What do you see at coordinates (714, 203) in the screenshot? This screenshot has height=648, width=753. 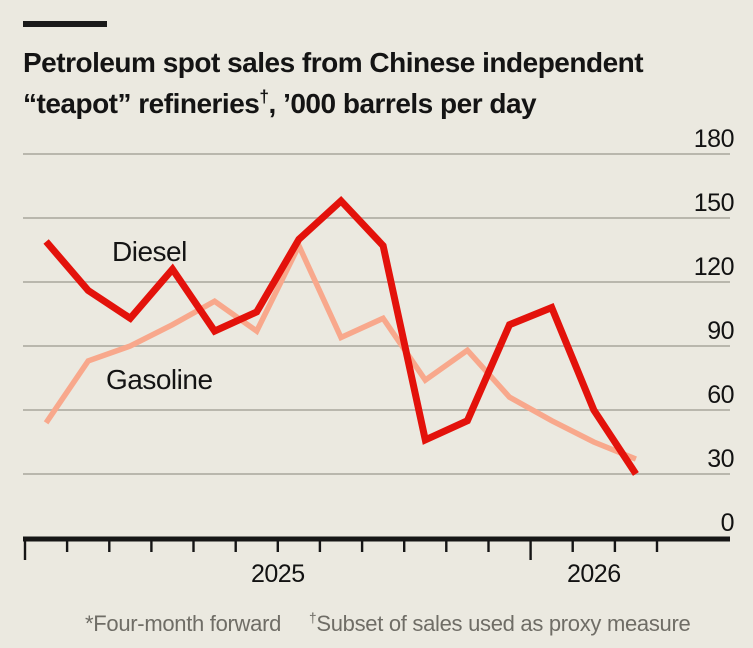 I see `y-axis-label-150: 150` at bounding box center [714, 203].